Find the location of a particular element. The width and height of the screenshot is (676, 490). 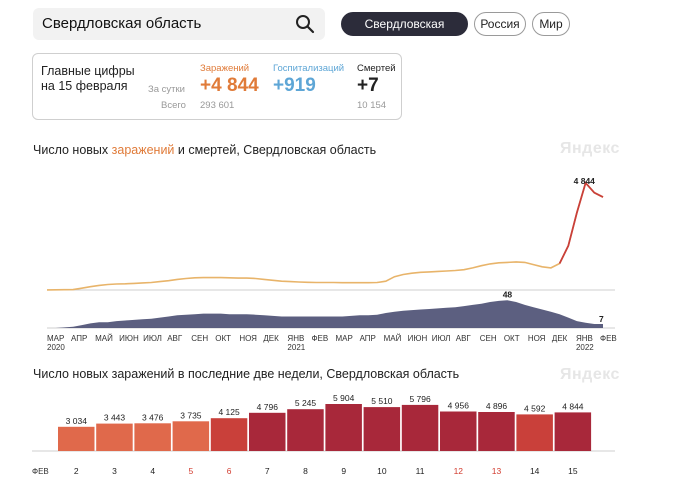

bar-value-label: 3 034 is located at coordinates (77, 421).